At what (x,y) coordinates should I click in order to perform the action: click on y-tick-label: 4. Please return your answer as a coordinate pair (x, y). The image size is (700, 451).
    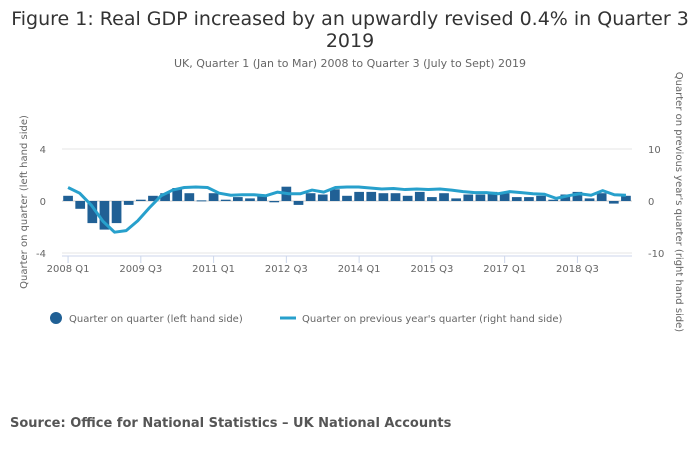
    Looking at the image, I should click on (43, 150).